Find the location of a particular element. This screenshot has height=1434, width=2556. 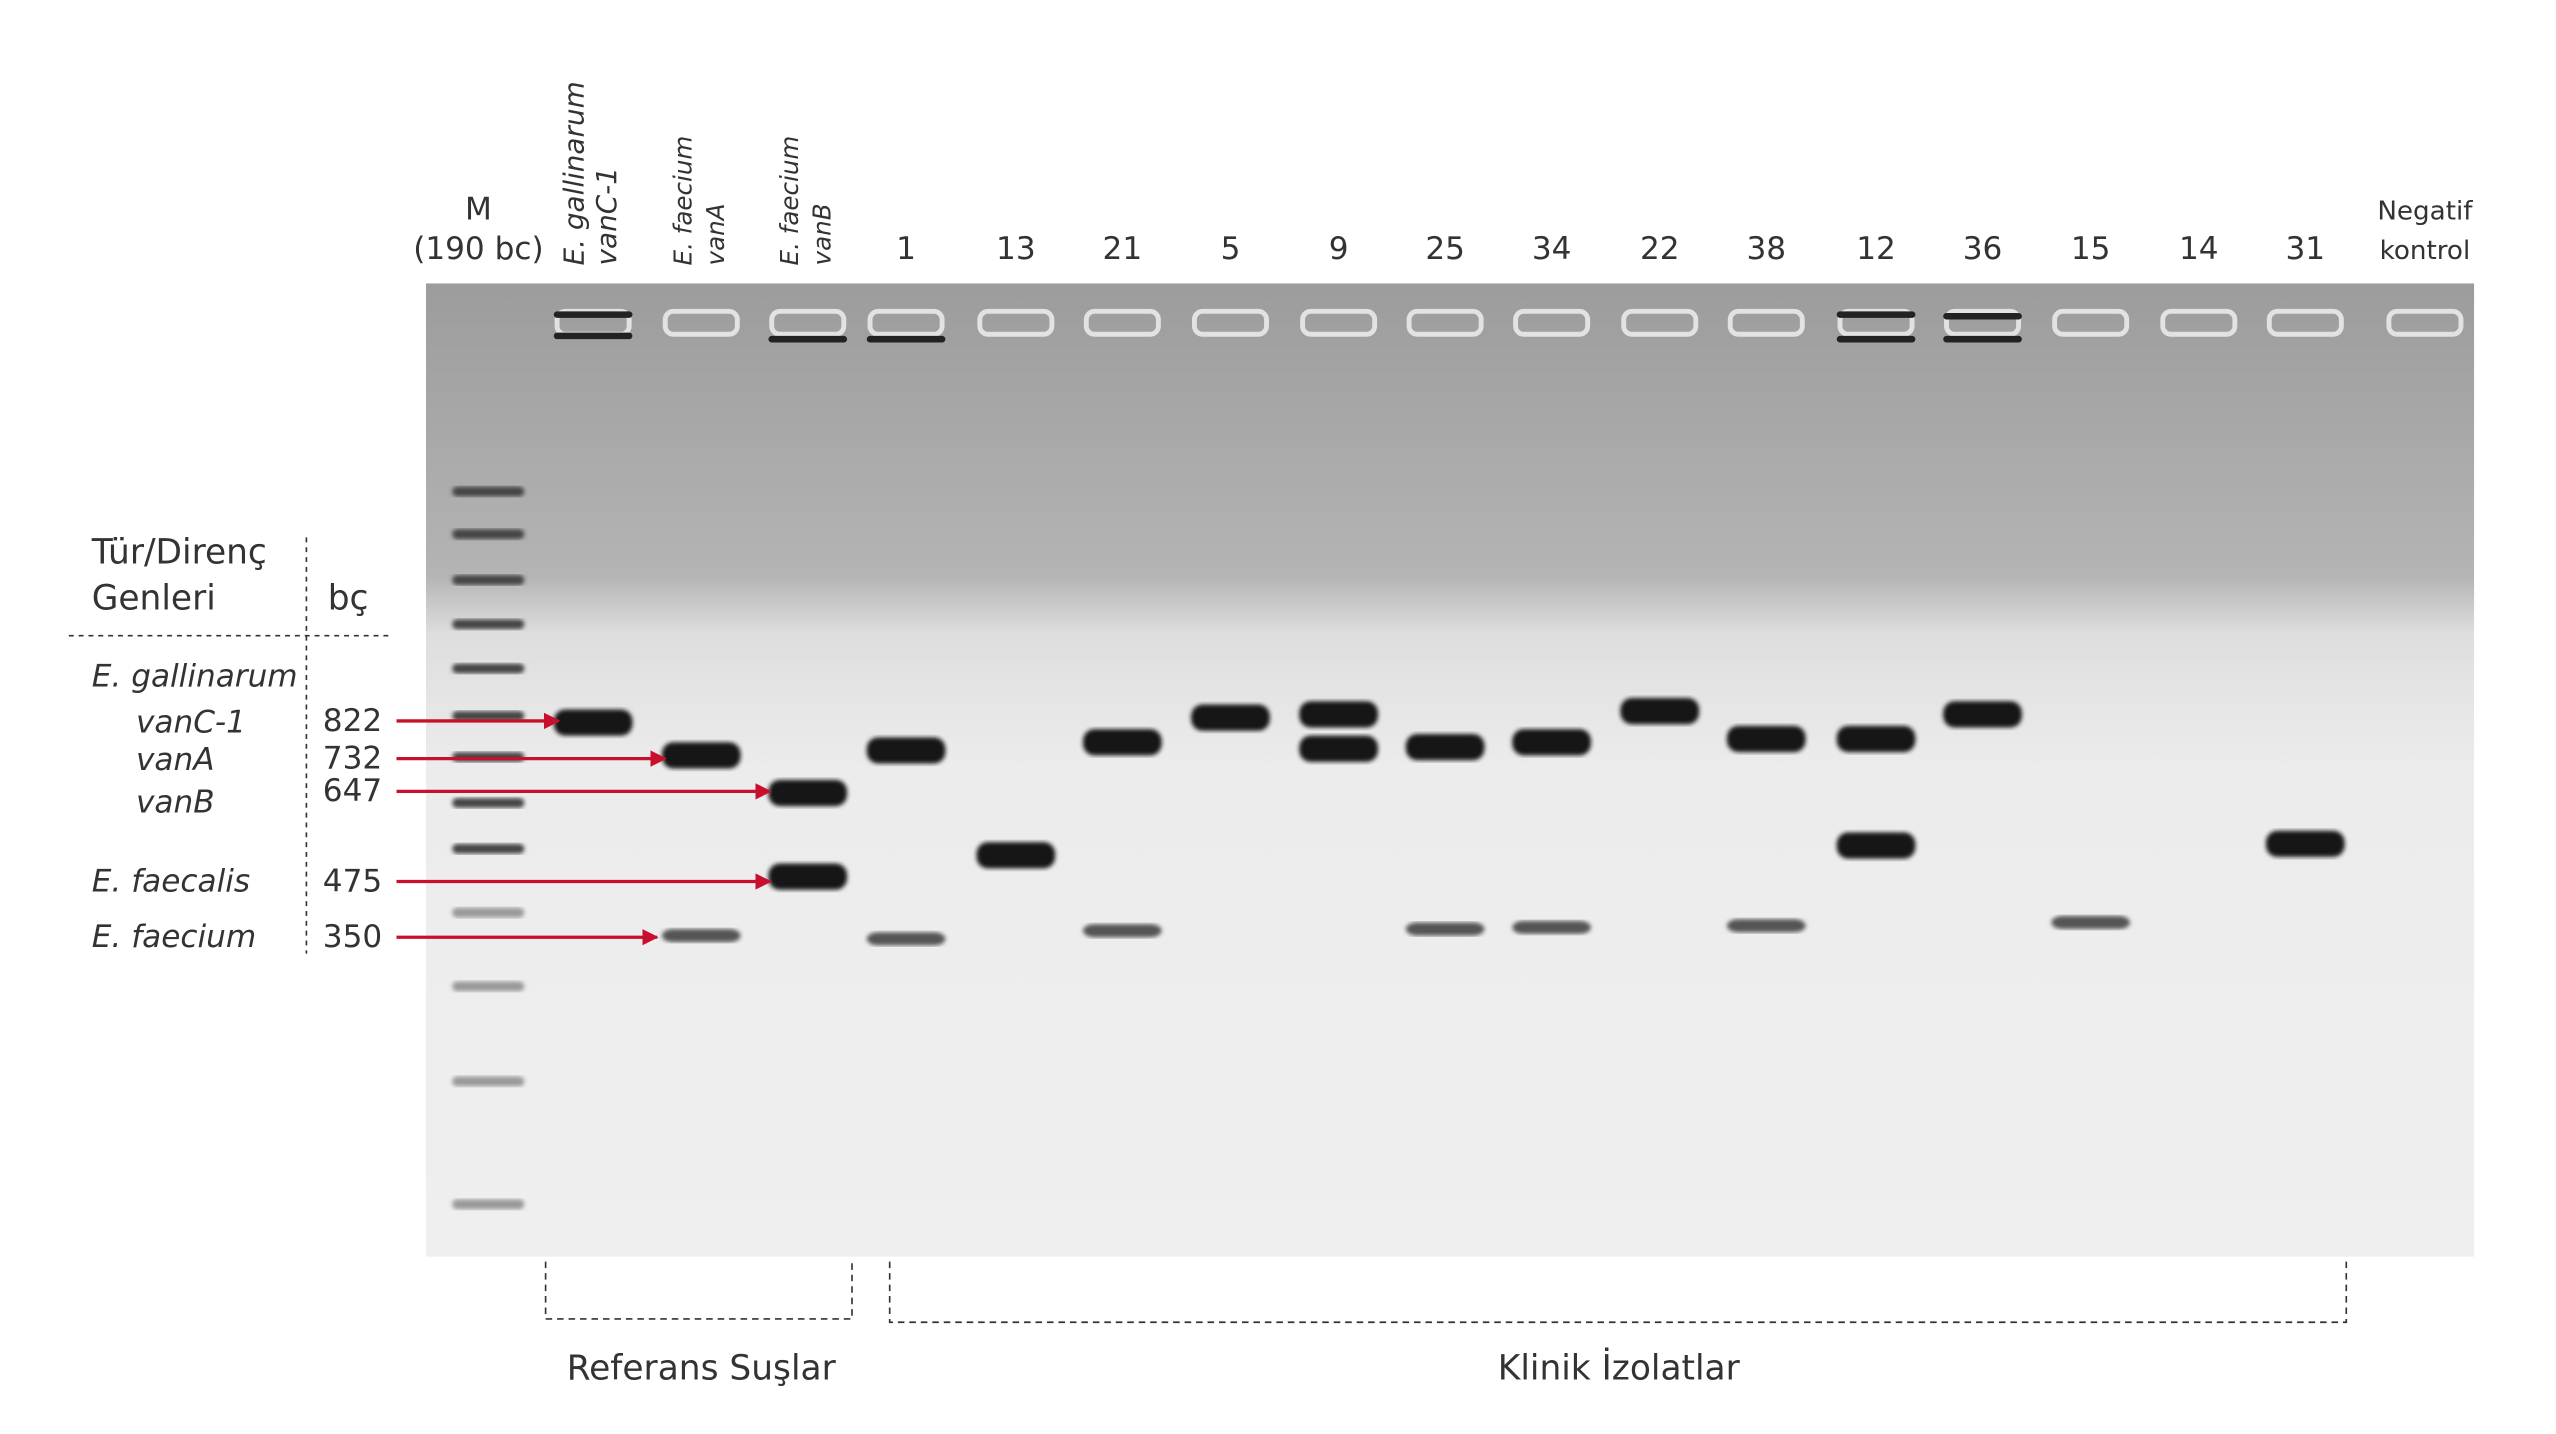

lane-label: vanC-1 is located at coordinates (606, 216).